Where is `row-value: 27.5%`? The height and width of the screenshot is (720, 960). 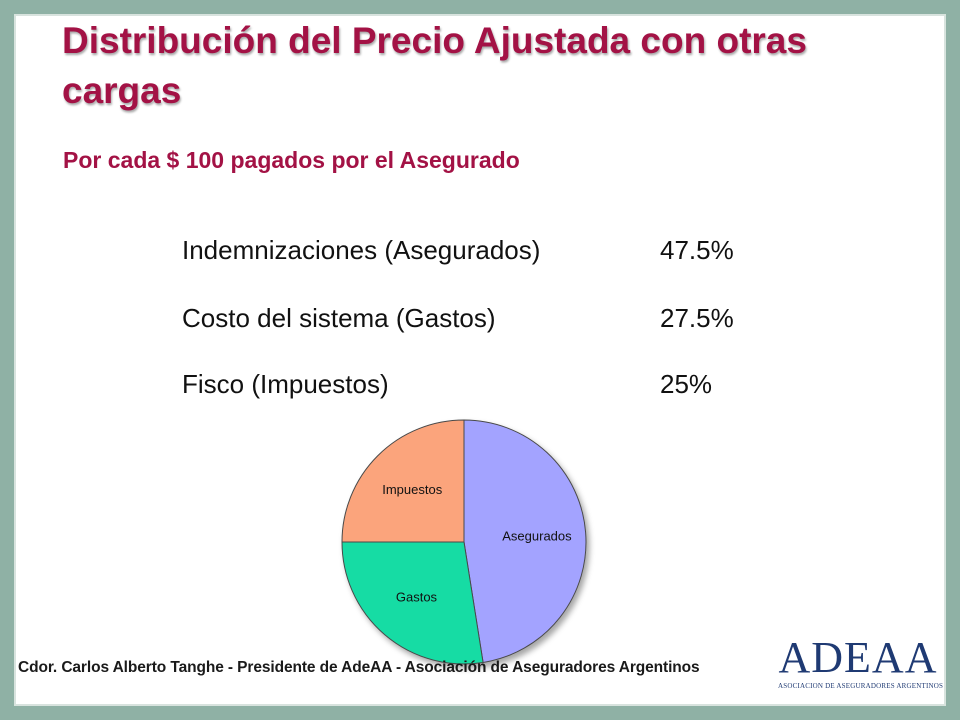 row-value: 27.5% is located at coordinates (697, 318).